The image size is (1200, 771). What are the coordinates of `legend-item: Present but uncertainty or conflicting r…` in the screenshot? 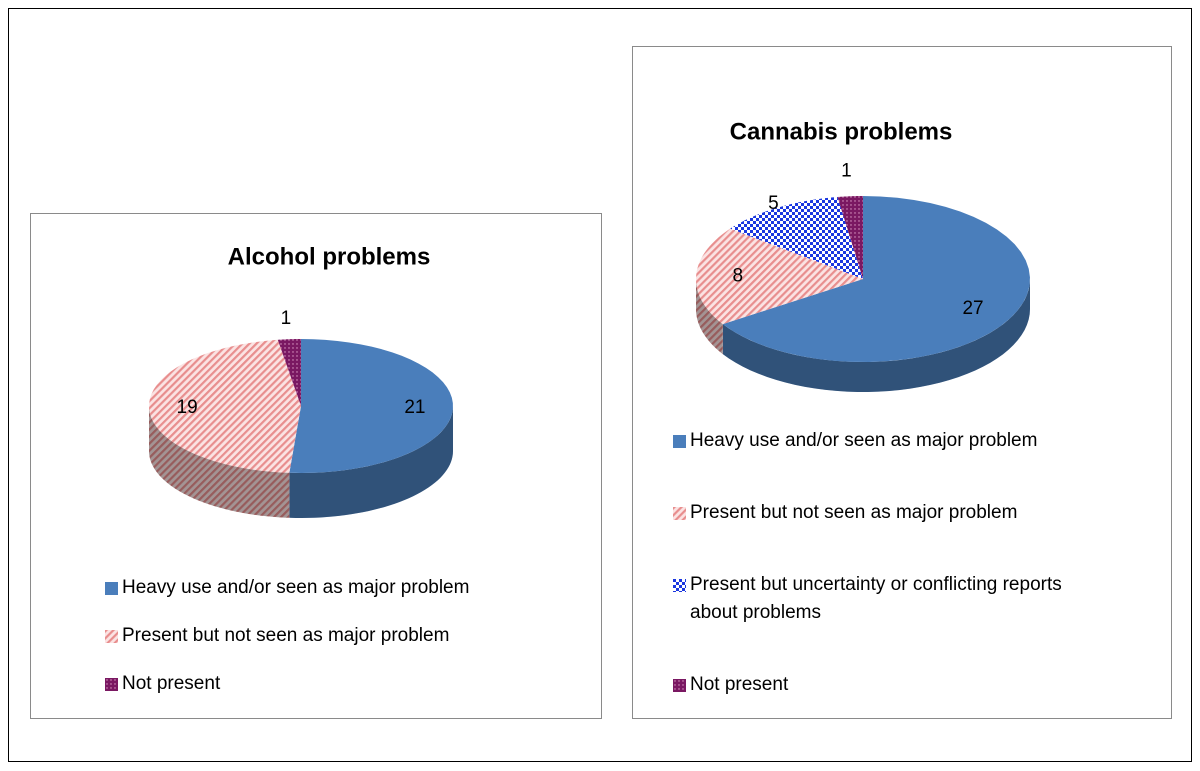 It's located at (886, 599).